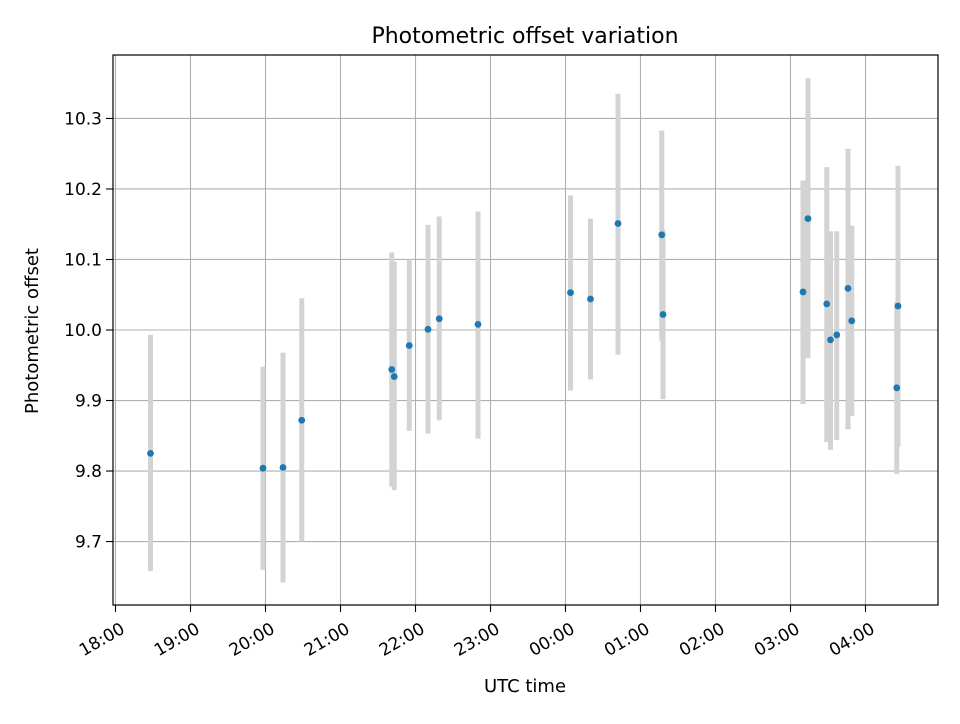 The image size is (960, 724). I want to click on y-axis-label: Photometric offset, so click(32, 331).